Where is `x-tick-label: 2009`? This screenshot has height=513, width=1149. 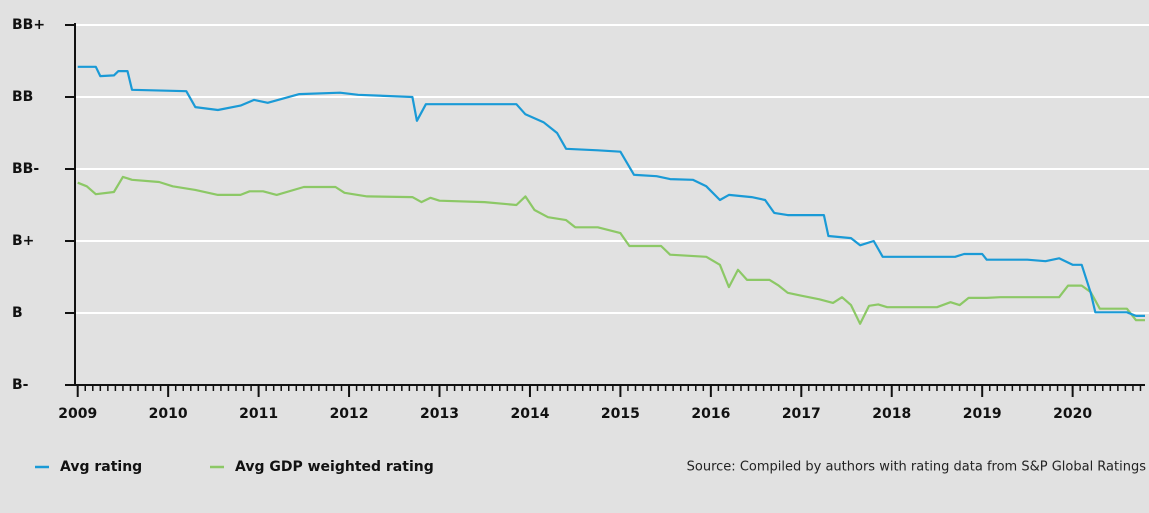 x-tick-label: 2009 is located at coordinates (77, 414).